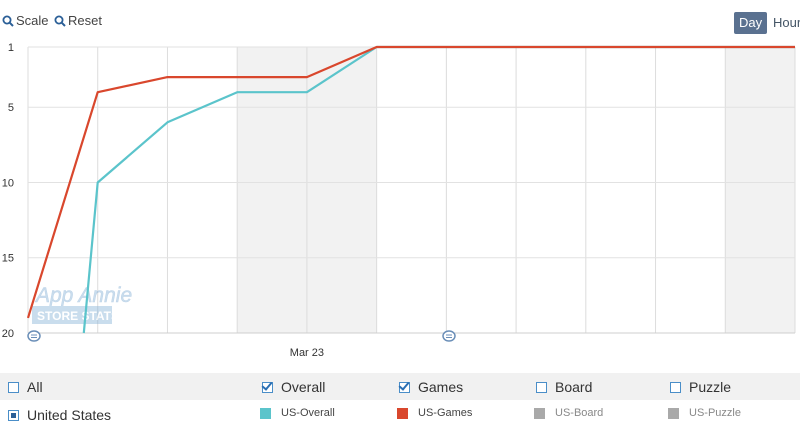 The image size is (800, 426). I want to click on watermark-title: App Annie, so click(83, 295).